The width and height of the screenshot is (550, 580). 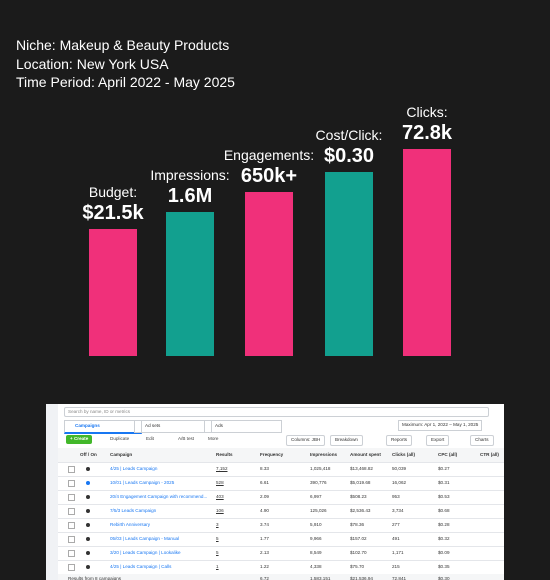 What do you see at coordinates (318, 510) in the screenshot?
I see `table-cell: 125,026` at bounding box center [318, 510].